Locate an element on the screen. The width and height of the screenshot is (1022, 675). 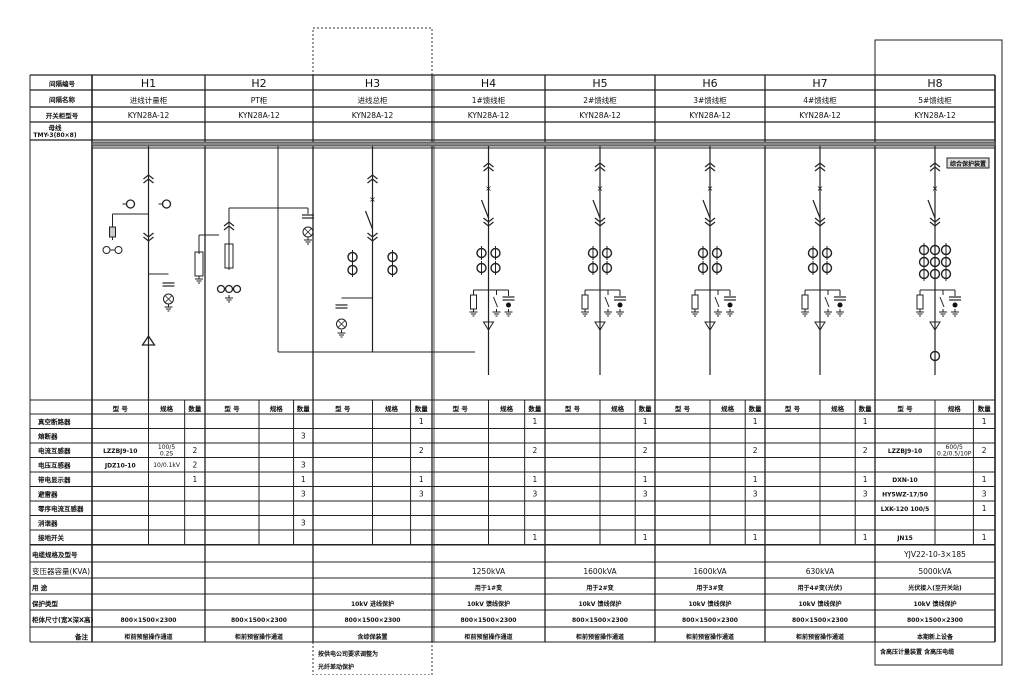
row-label-component: 熔断器 is located at coordinates (48, 436).